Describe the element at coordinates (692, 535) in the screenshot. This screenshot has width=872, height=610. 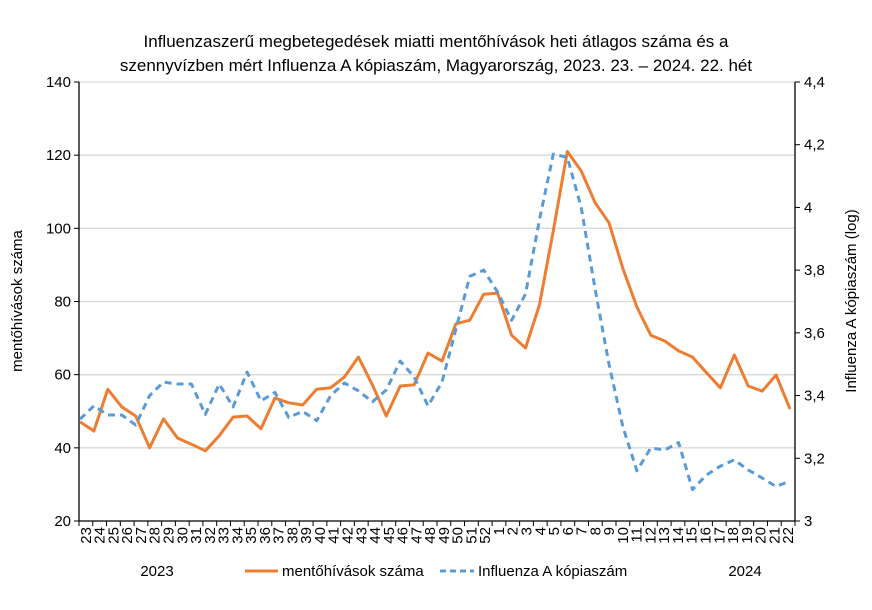
I see `x-tick-label: 15` at that location.